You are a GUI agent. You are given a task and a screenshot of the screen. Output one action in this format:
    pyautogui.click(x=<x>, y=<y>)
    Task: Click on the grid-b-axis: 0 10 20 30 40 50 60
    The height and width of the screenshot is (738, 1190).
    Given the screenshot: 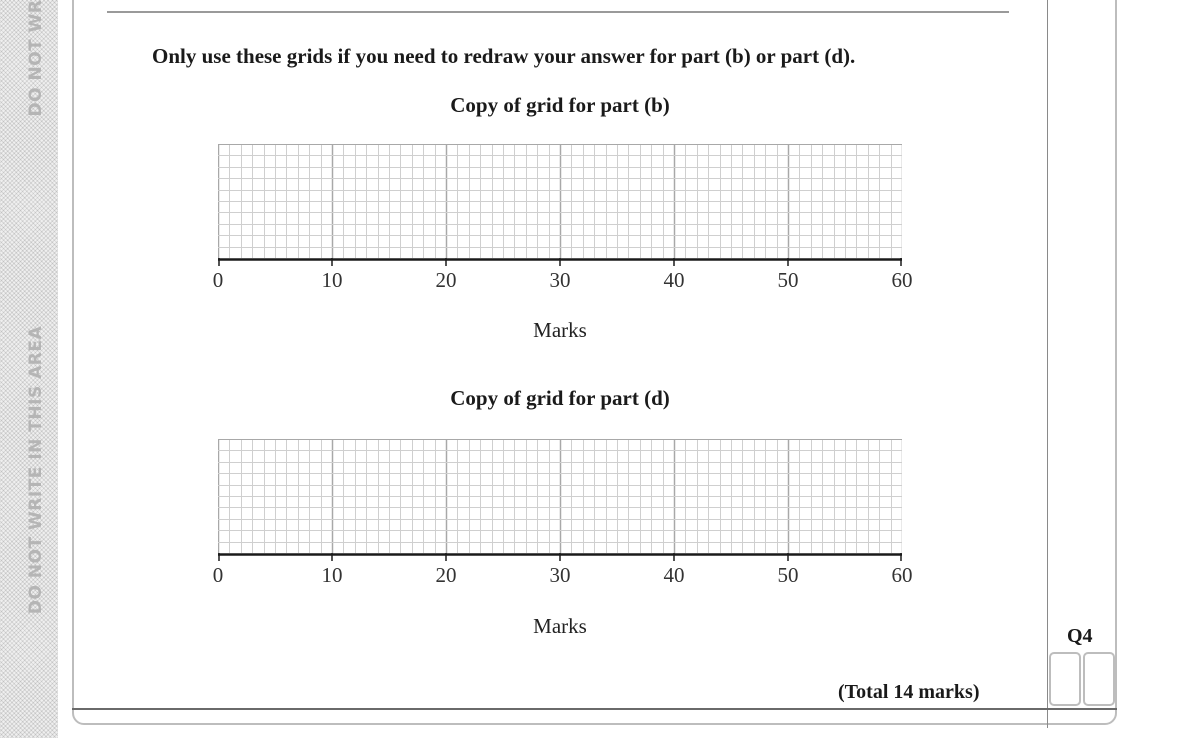 What is the action you would take?
    pyautogui.click(x=563, y=275)
    